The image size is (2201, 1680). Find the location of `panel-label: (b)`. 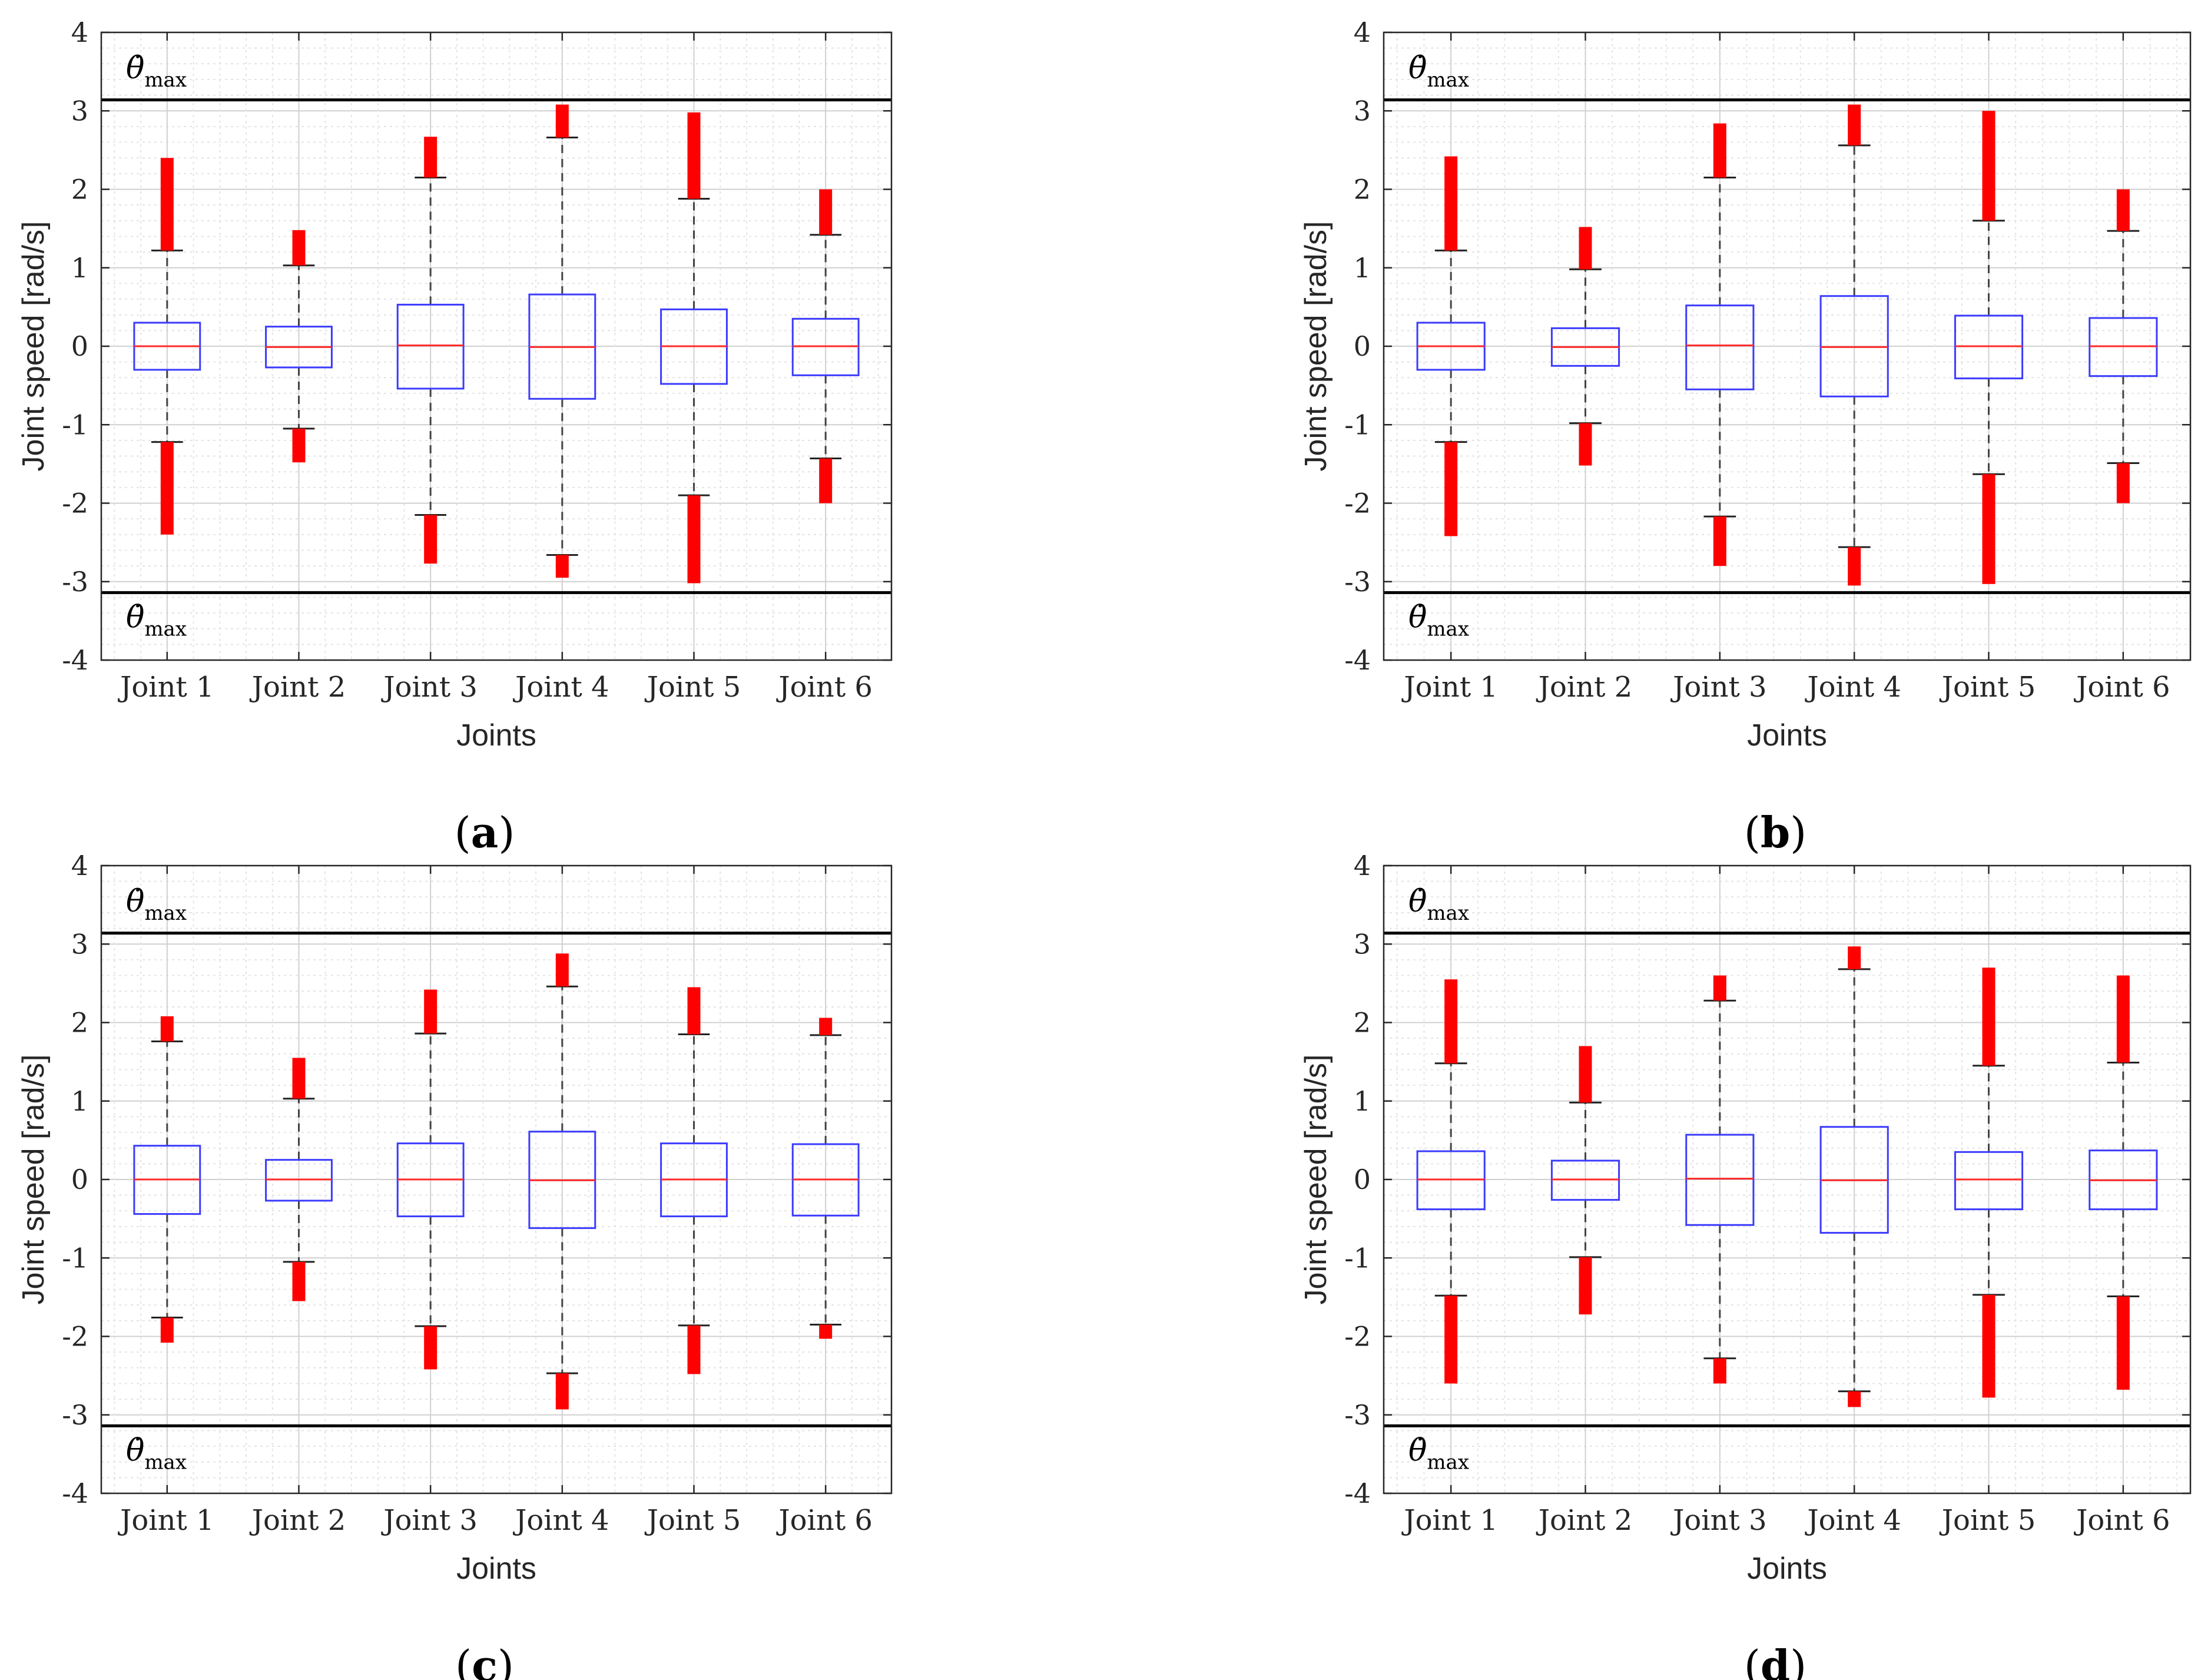

panel-label: (b) is located at coordinates (1775, 832).